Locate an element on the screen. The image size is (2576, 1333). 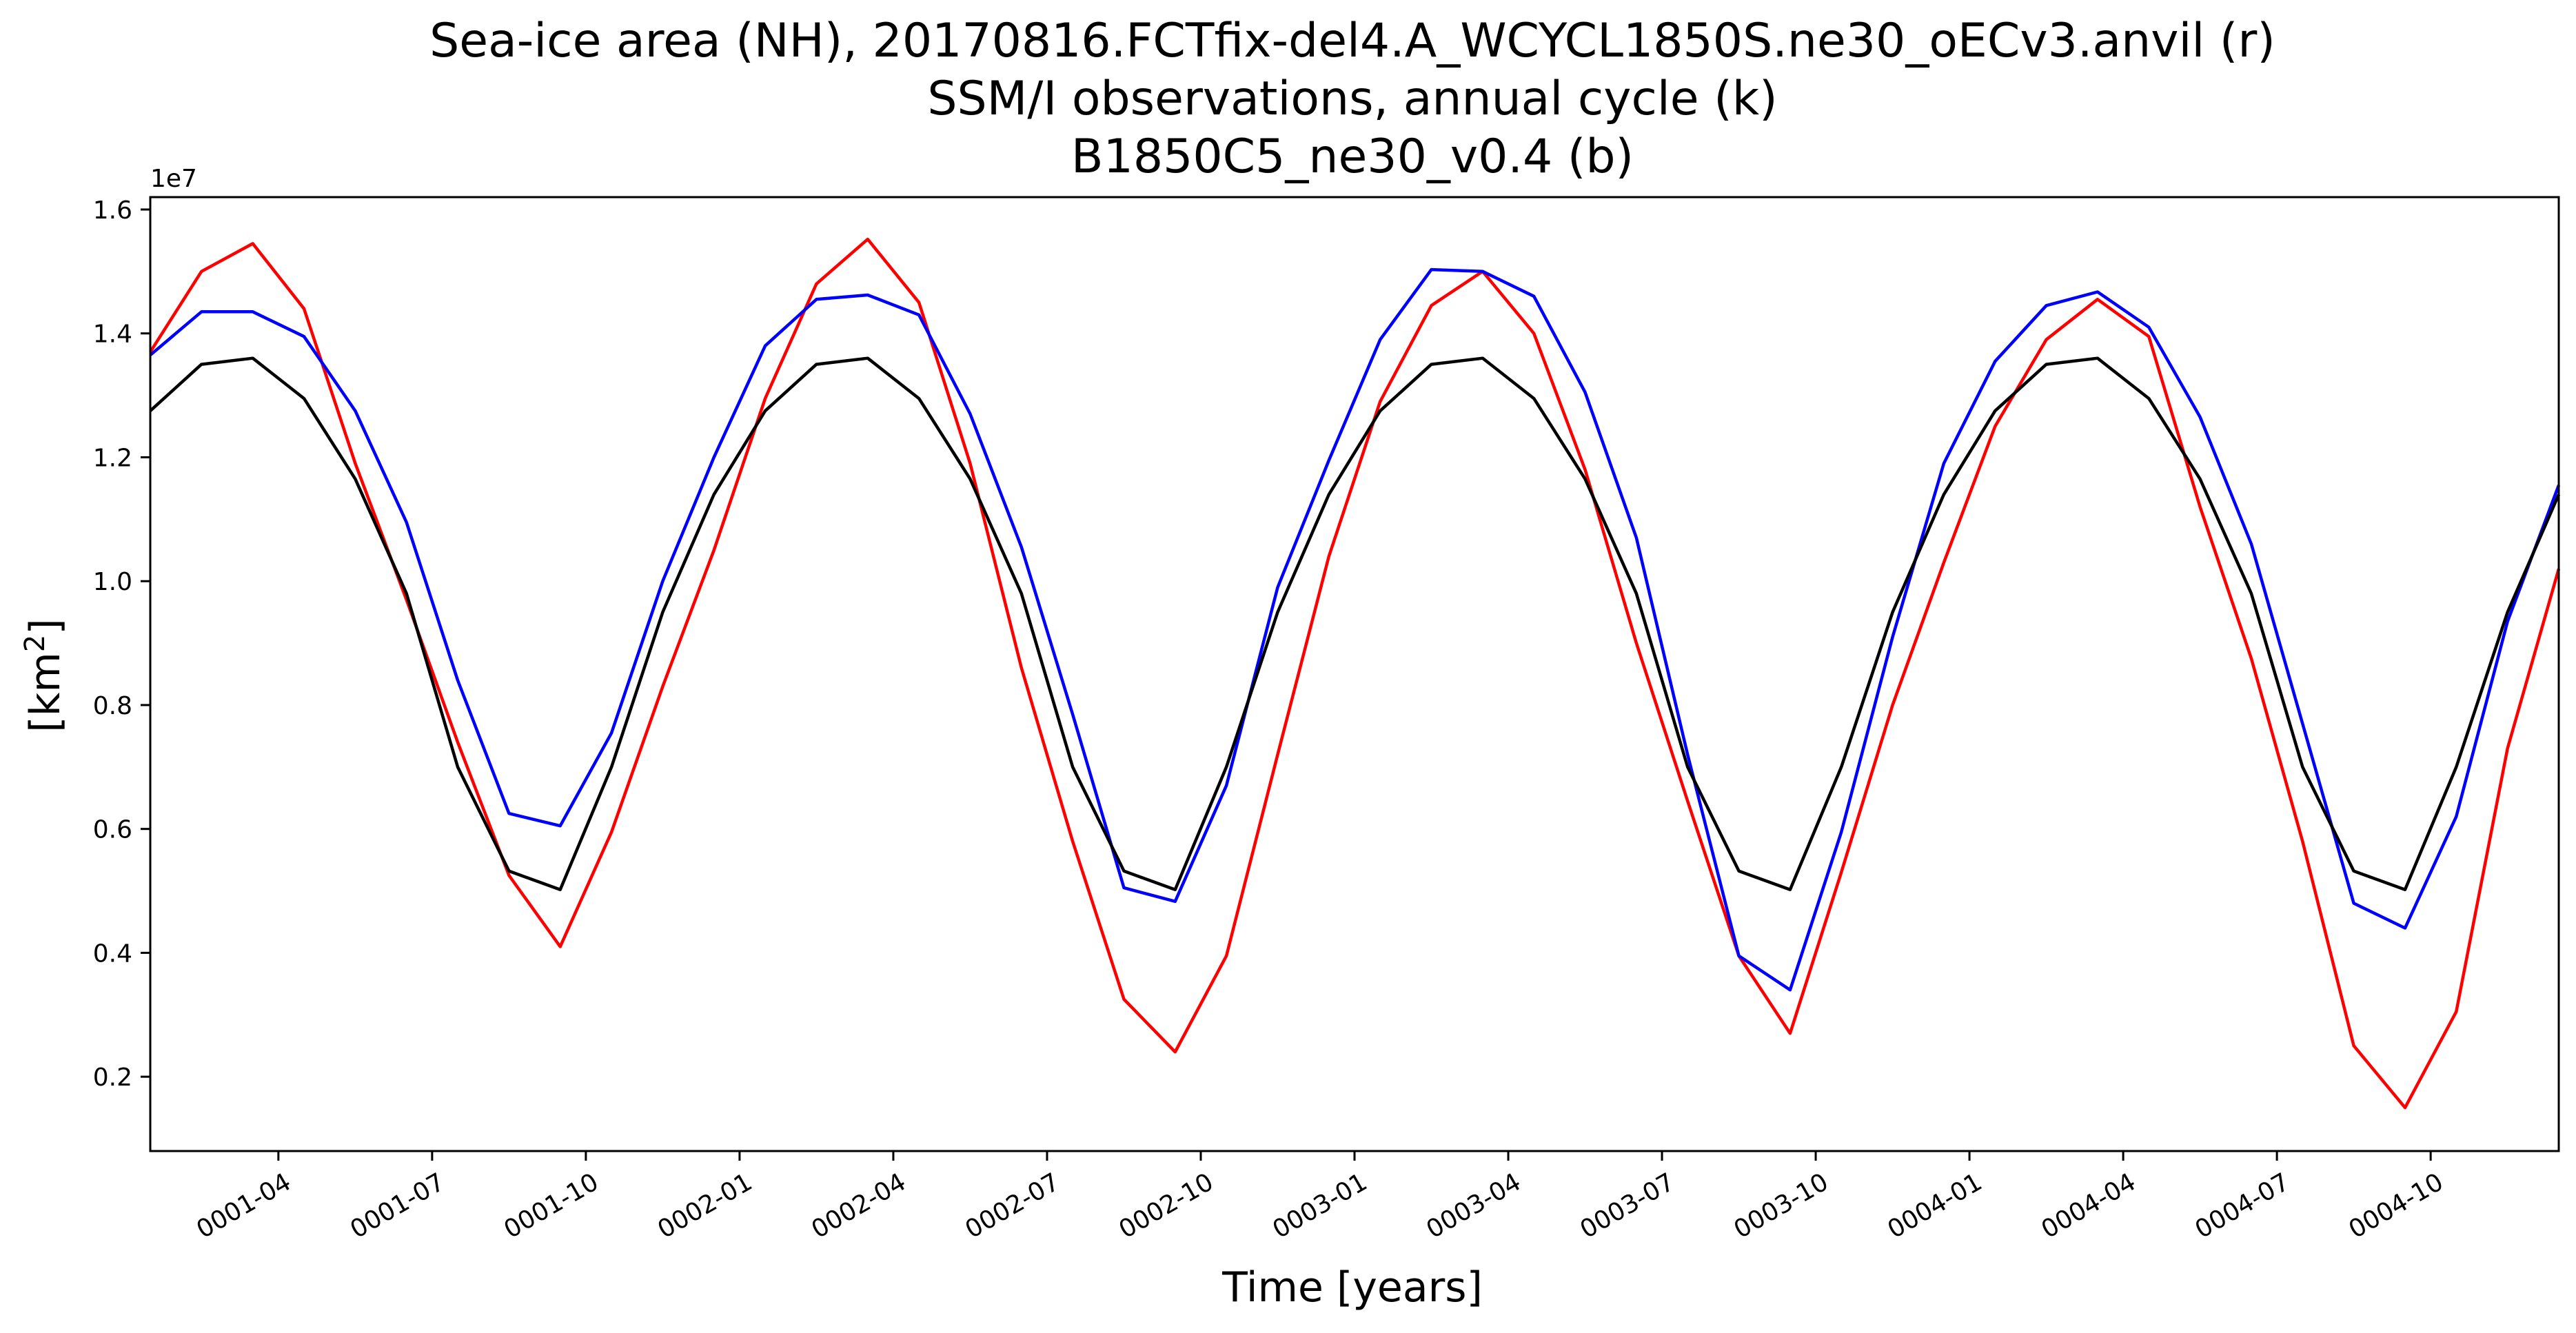
y-axis-offset-label: 1e7 is located at coordinates (173, 179).